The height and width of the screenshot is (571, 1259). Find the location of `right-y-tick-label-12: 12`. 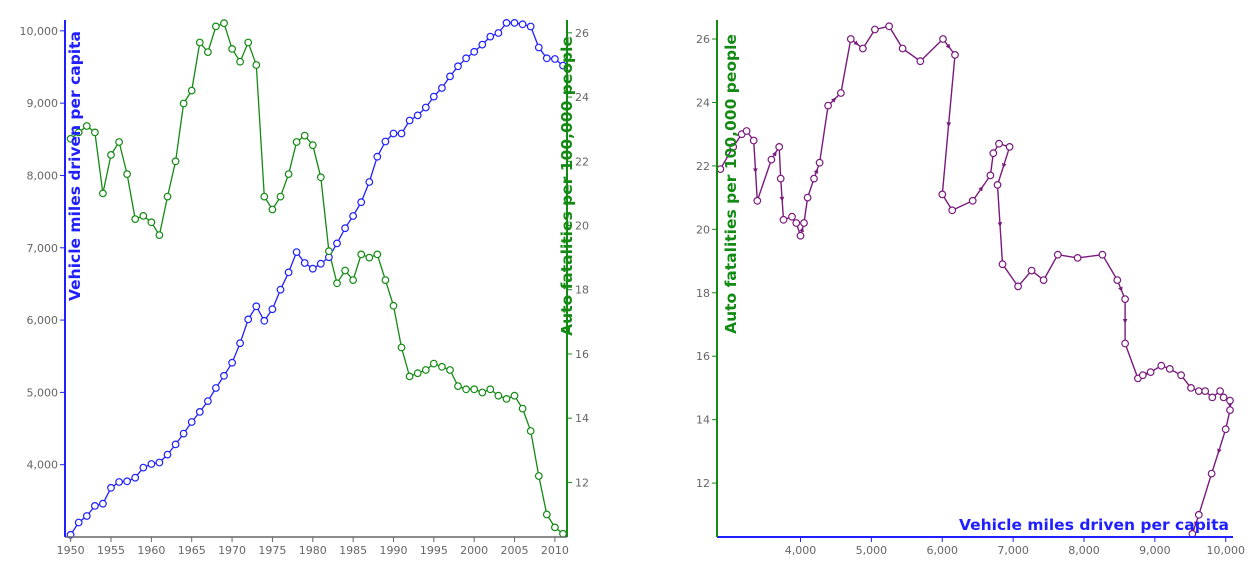

right-y-tick-label-12: 12 is located at coordinates (582, 482).